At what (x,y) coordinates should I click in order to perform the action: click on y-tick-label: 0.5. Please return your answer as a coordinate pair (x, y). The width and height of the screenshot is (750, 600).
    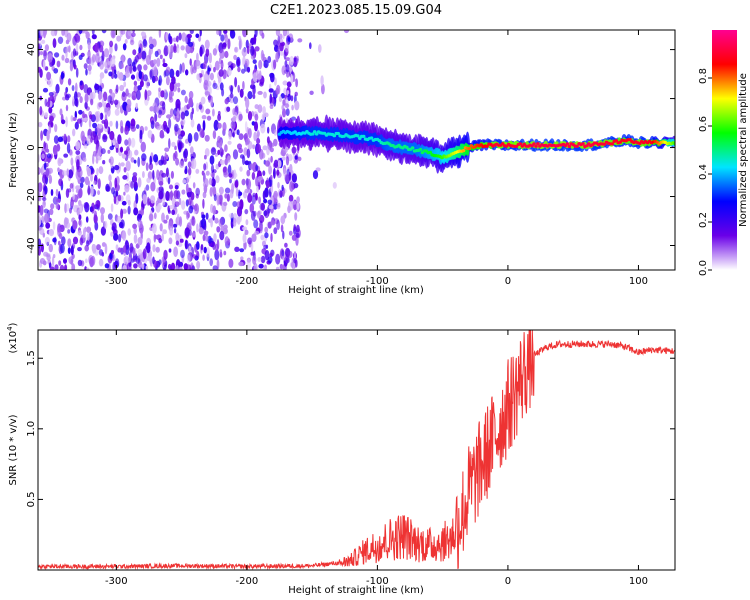
    Looking at the image, I should click on (31, 499).